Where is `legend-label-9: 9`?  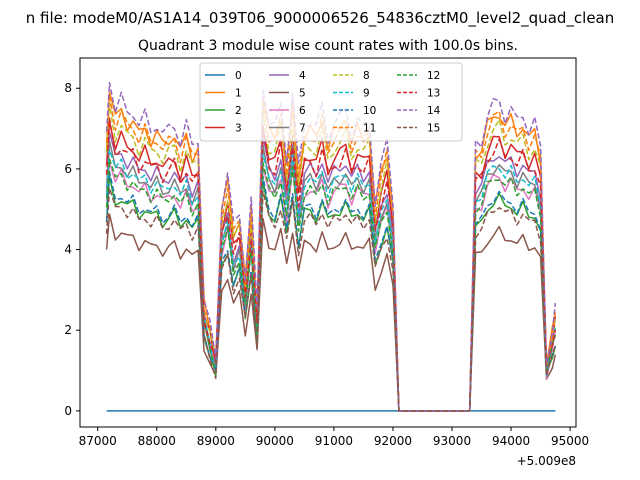
legend-label-9: 9 is located at coordinates (366, 94).